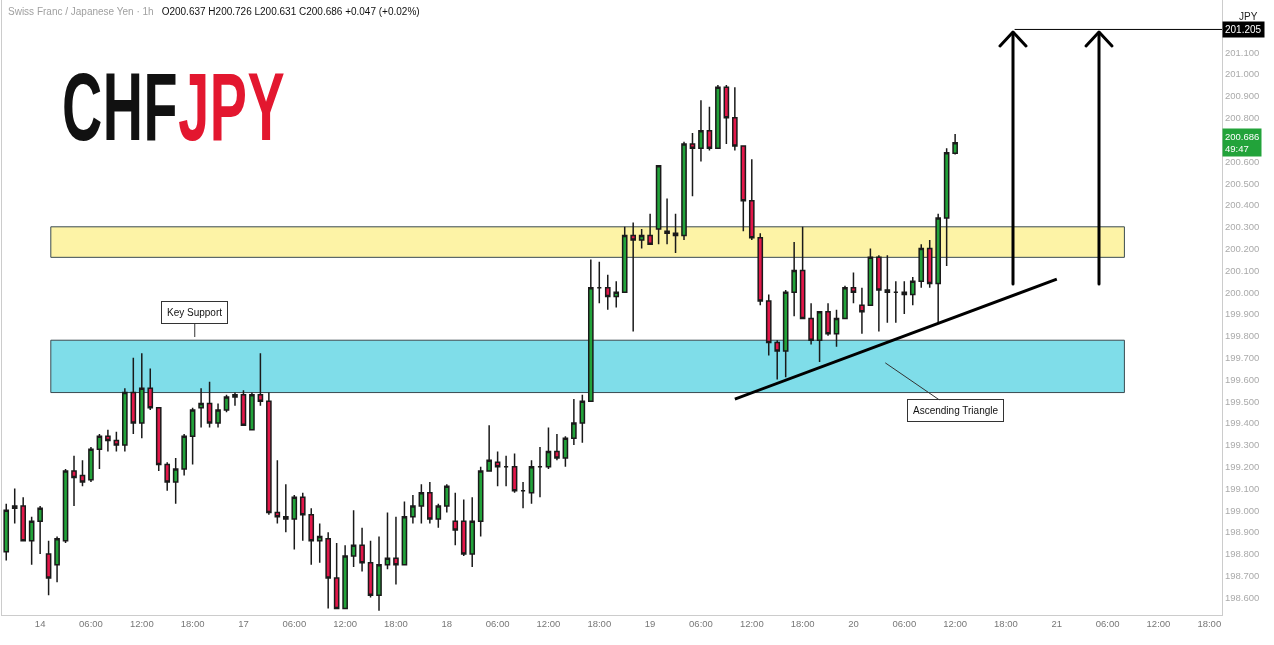  I want to click on y-tick-label: 200.500, so click(1242, 183).